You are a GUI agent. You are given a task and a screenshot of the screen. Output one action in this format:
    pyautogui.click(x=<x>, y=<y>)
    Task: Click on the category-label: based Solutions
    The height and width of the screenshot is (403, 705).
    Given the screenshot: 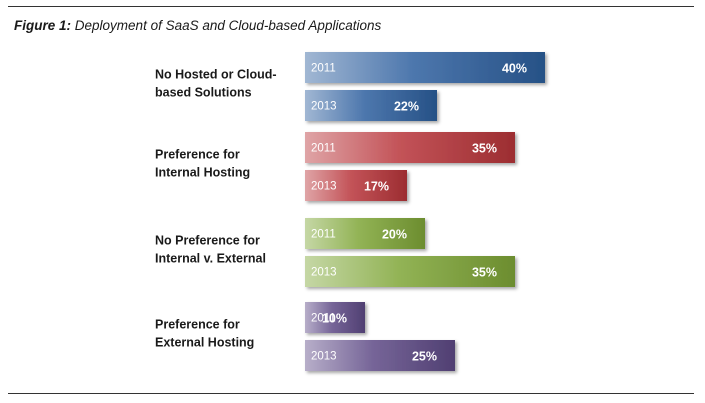 What is the action you would take?
    pyautogui.click(x=203, y=93)
    